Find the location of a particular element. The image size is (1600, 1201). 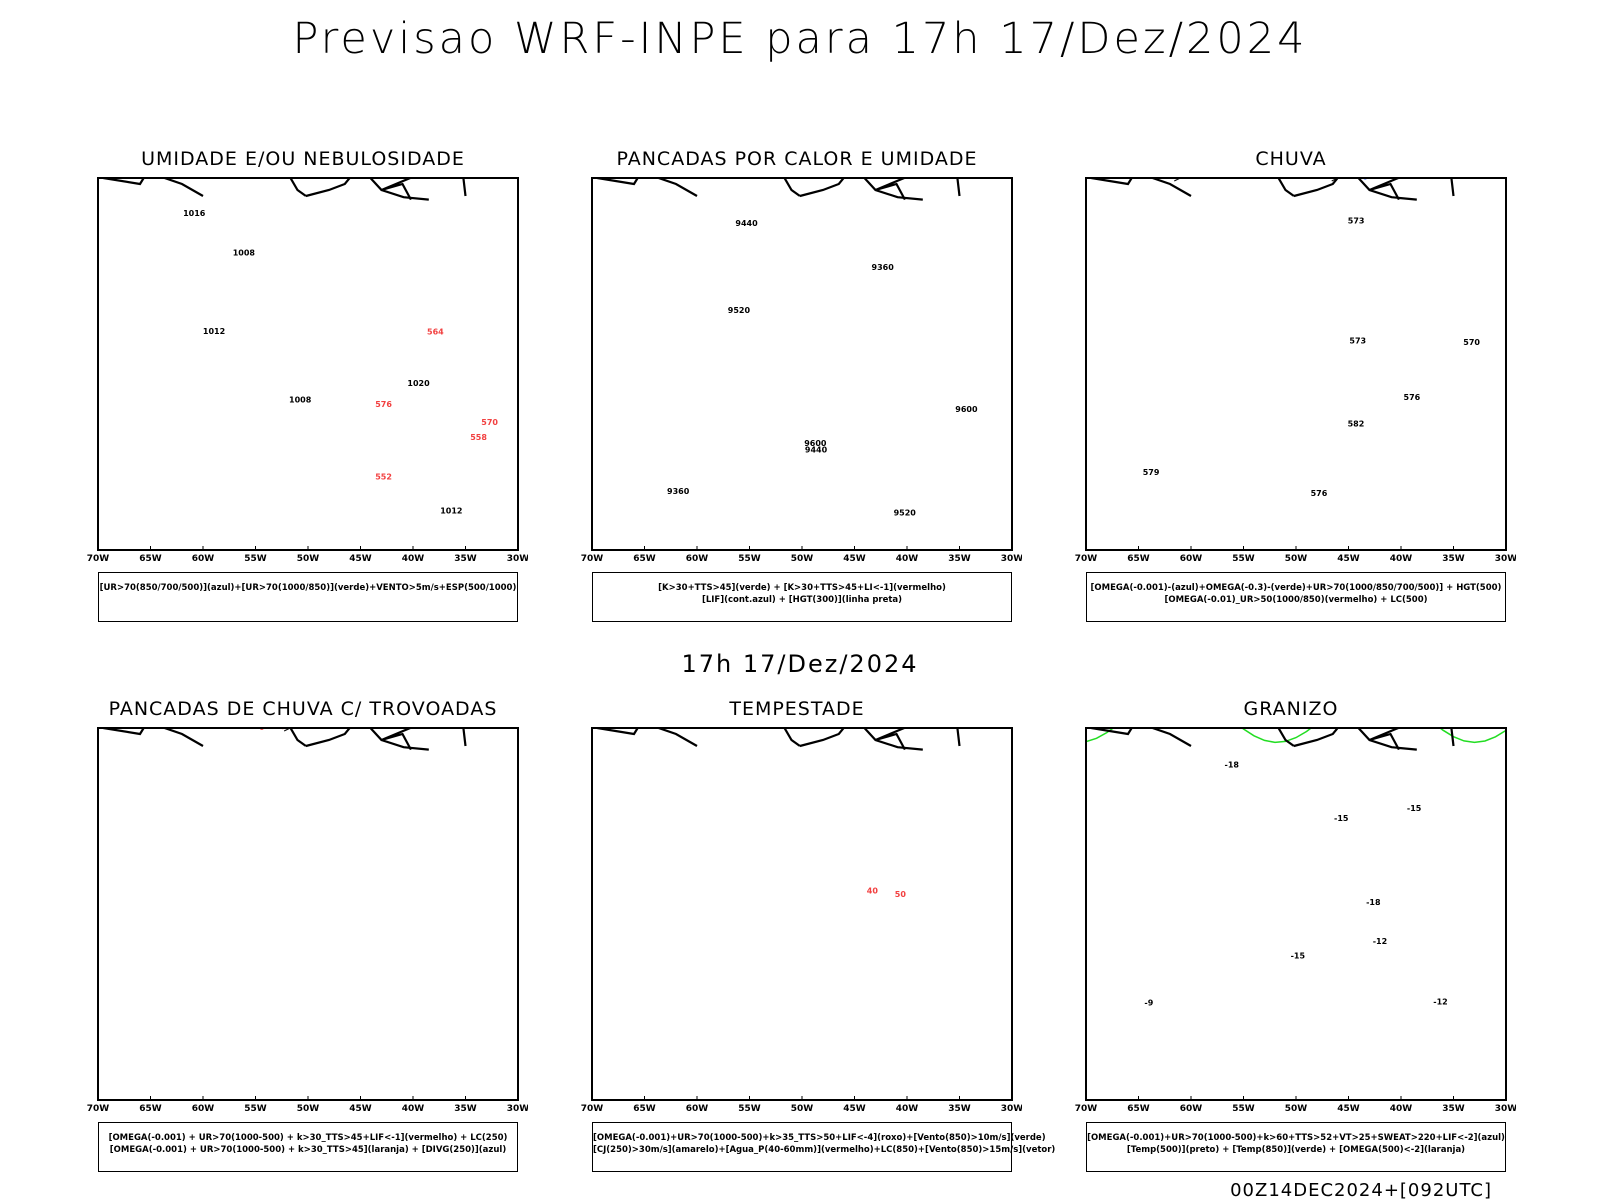

panel-title: PANCADAS POR CALOR E UMIDADE is located at coordinates (797, 159).